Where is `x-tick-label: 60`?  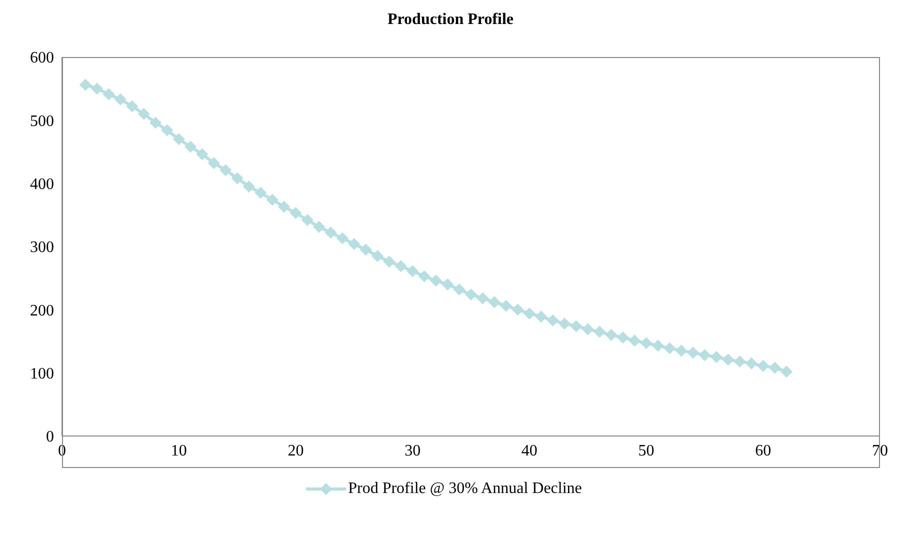
x-tick-label: 60 is located at coordinates (763, 451).